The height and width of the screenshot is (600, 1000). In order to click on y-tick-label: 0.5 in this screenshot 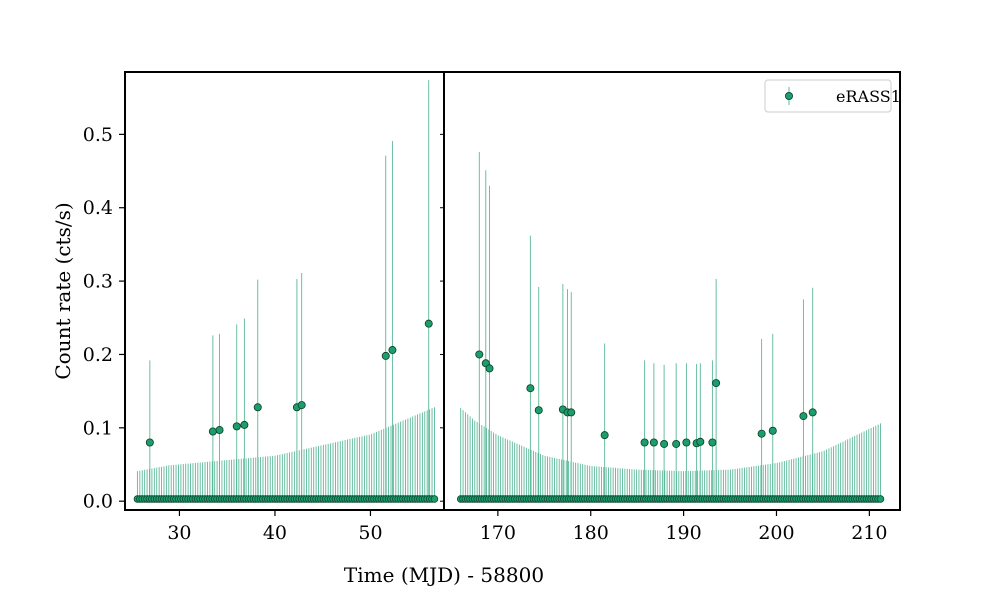, I will do `click(98, 135)`.